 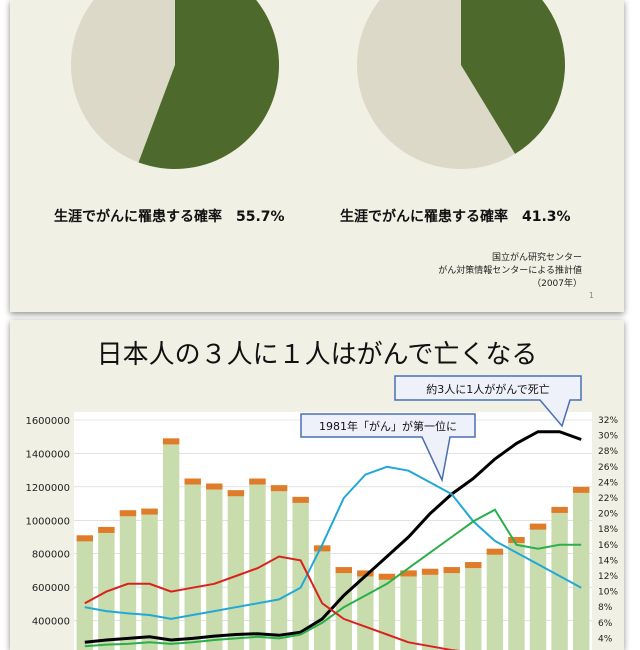 I want to click on source-line: （2007年）, so click(x=510, y=284).